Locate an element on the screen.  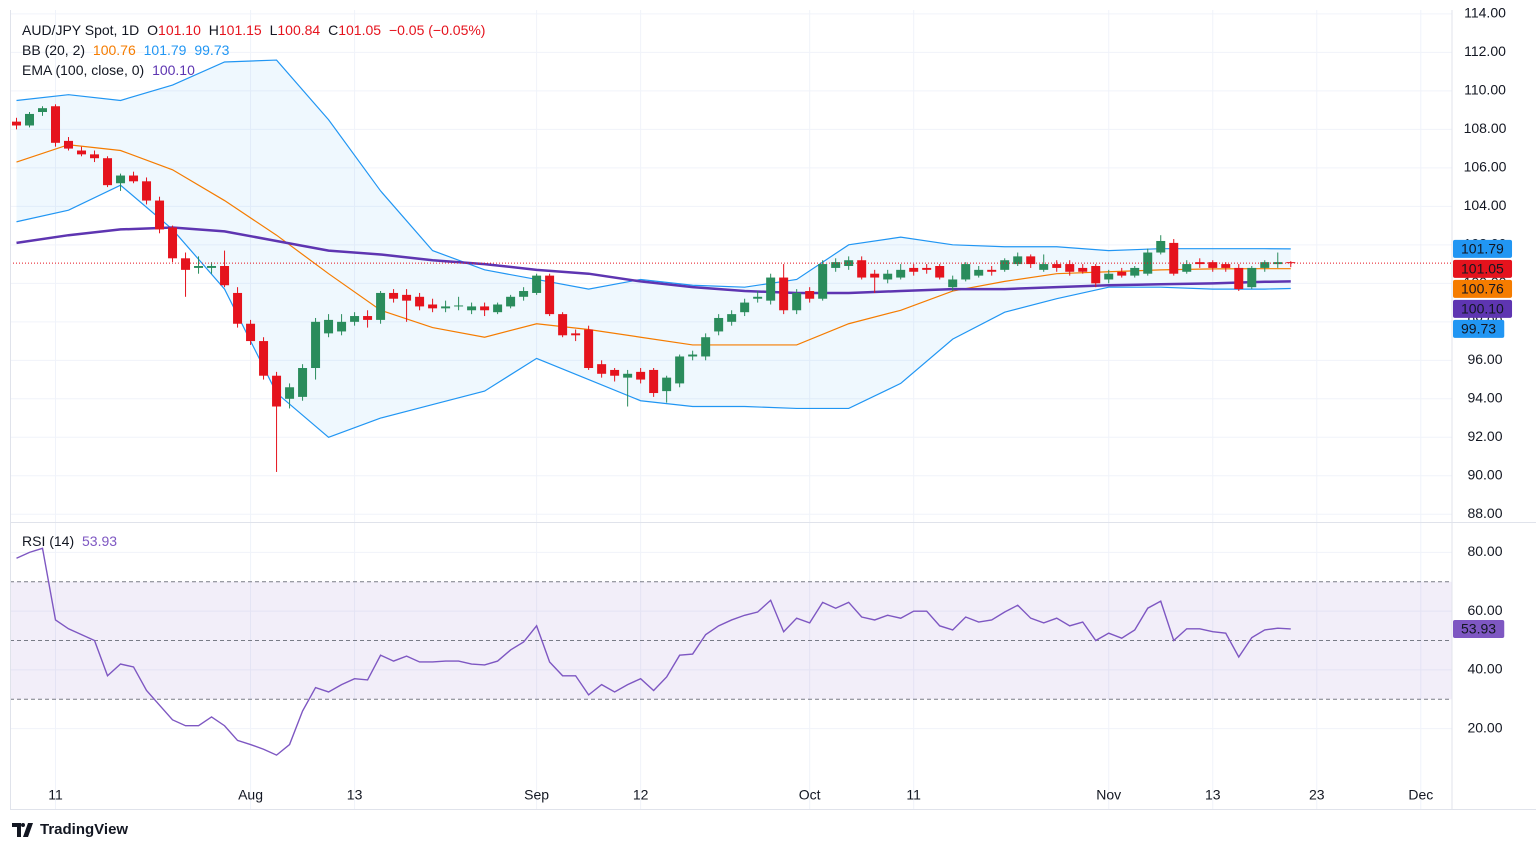
price-tag: 100.10 is located at coordinates (1483, 308).